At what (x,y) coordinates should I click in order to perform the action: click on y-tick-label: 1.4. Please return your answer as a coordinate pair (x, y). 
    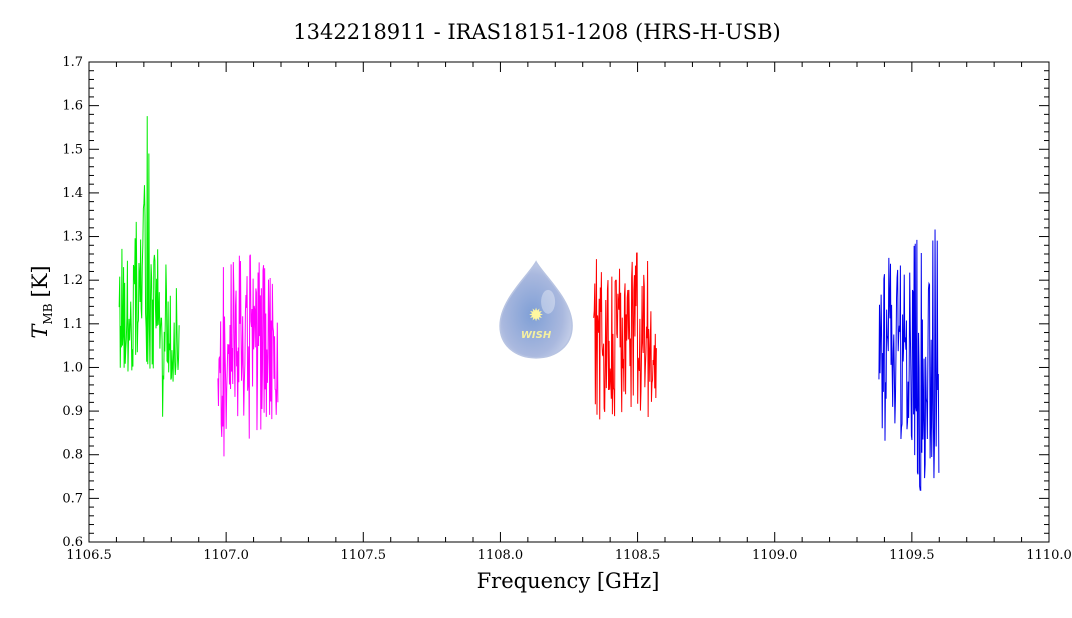
    Looking at the image, I should click on (72, 193).